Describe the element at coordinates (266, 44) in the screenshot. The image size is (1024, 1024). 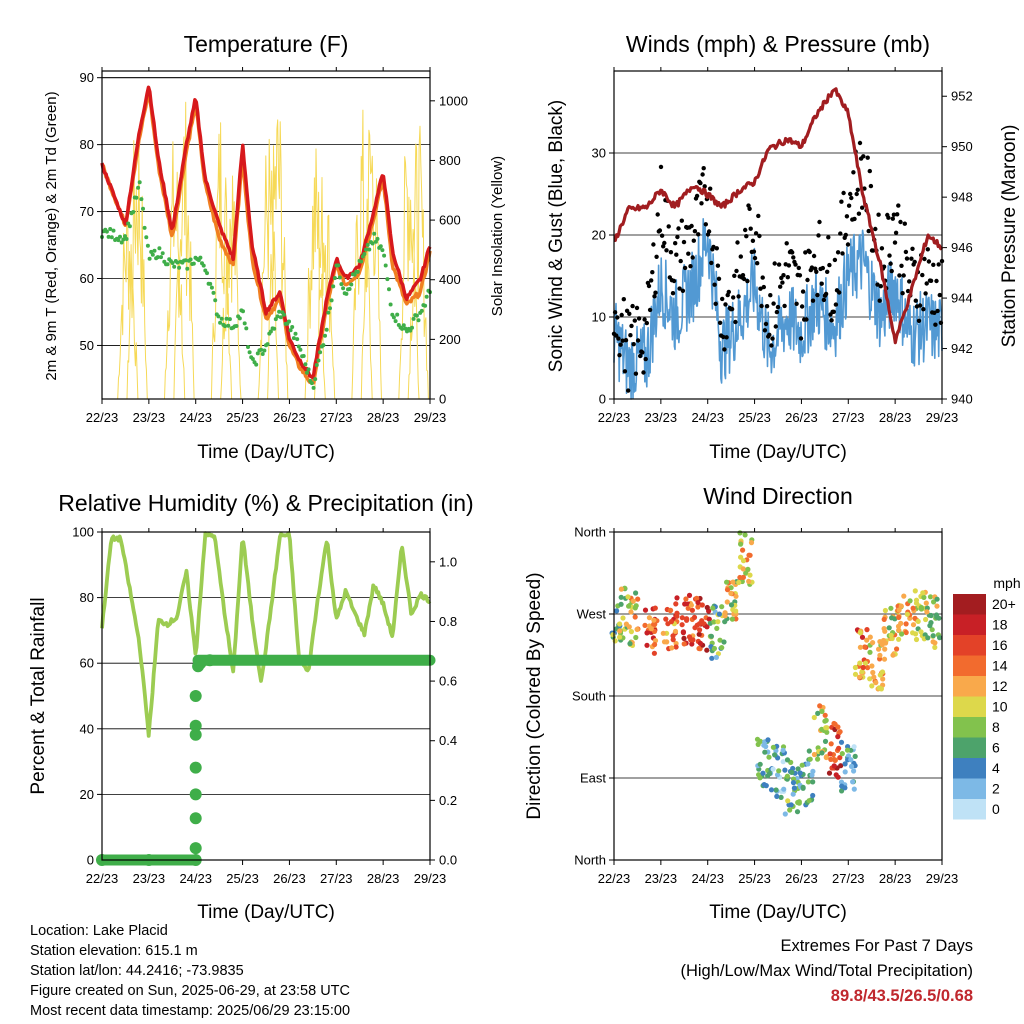
I see `temperature-title: Temperature (F)` at that location.